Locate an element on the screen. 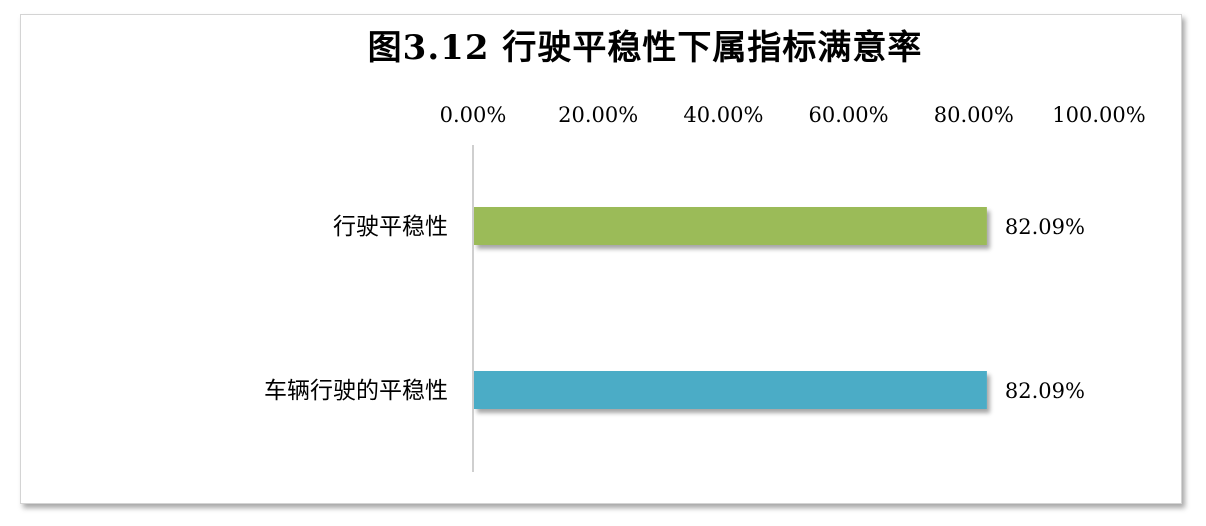 The height and width of the screenshot is (526, 1206). category-label: 行驶平稳性 is located at coordinates (390, 227).